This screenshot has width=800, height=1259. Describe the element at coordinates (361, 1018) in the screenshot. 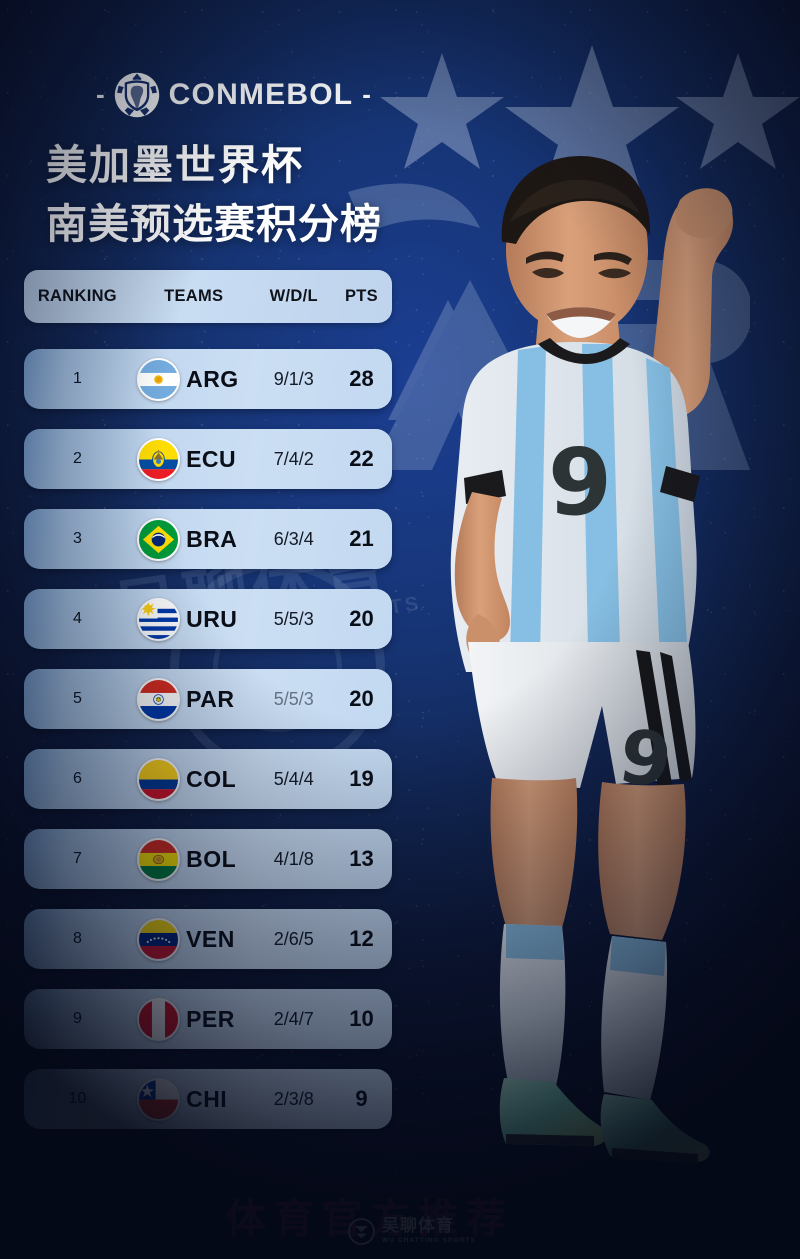

I see `row-points: 10` at that location.